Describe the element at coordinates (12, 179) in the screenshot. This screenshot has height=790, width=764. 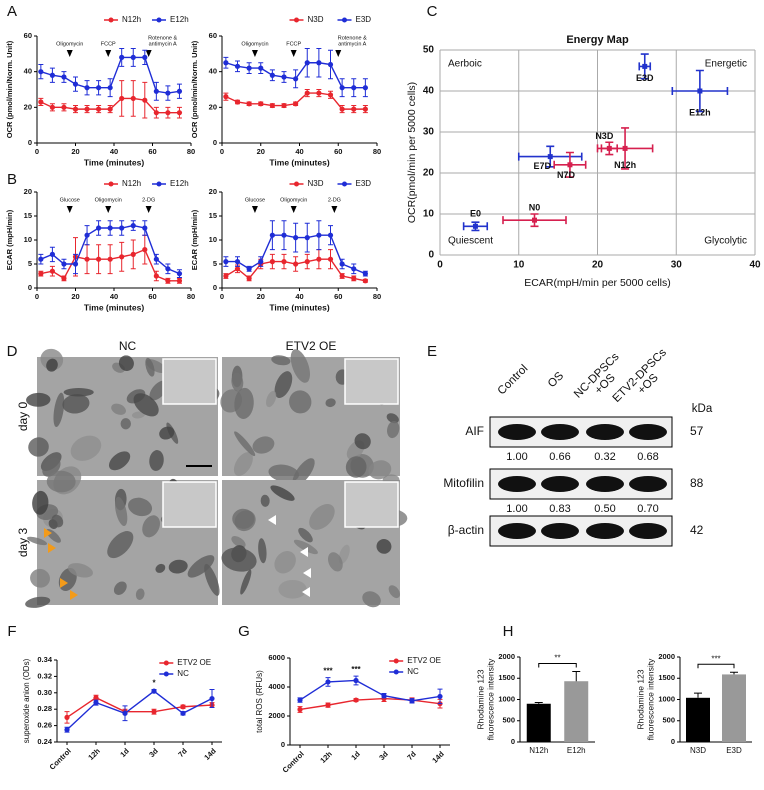
I see `panel-letter-group: B` at that location.